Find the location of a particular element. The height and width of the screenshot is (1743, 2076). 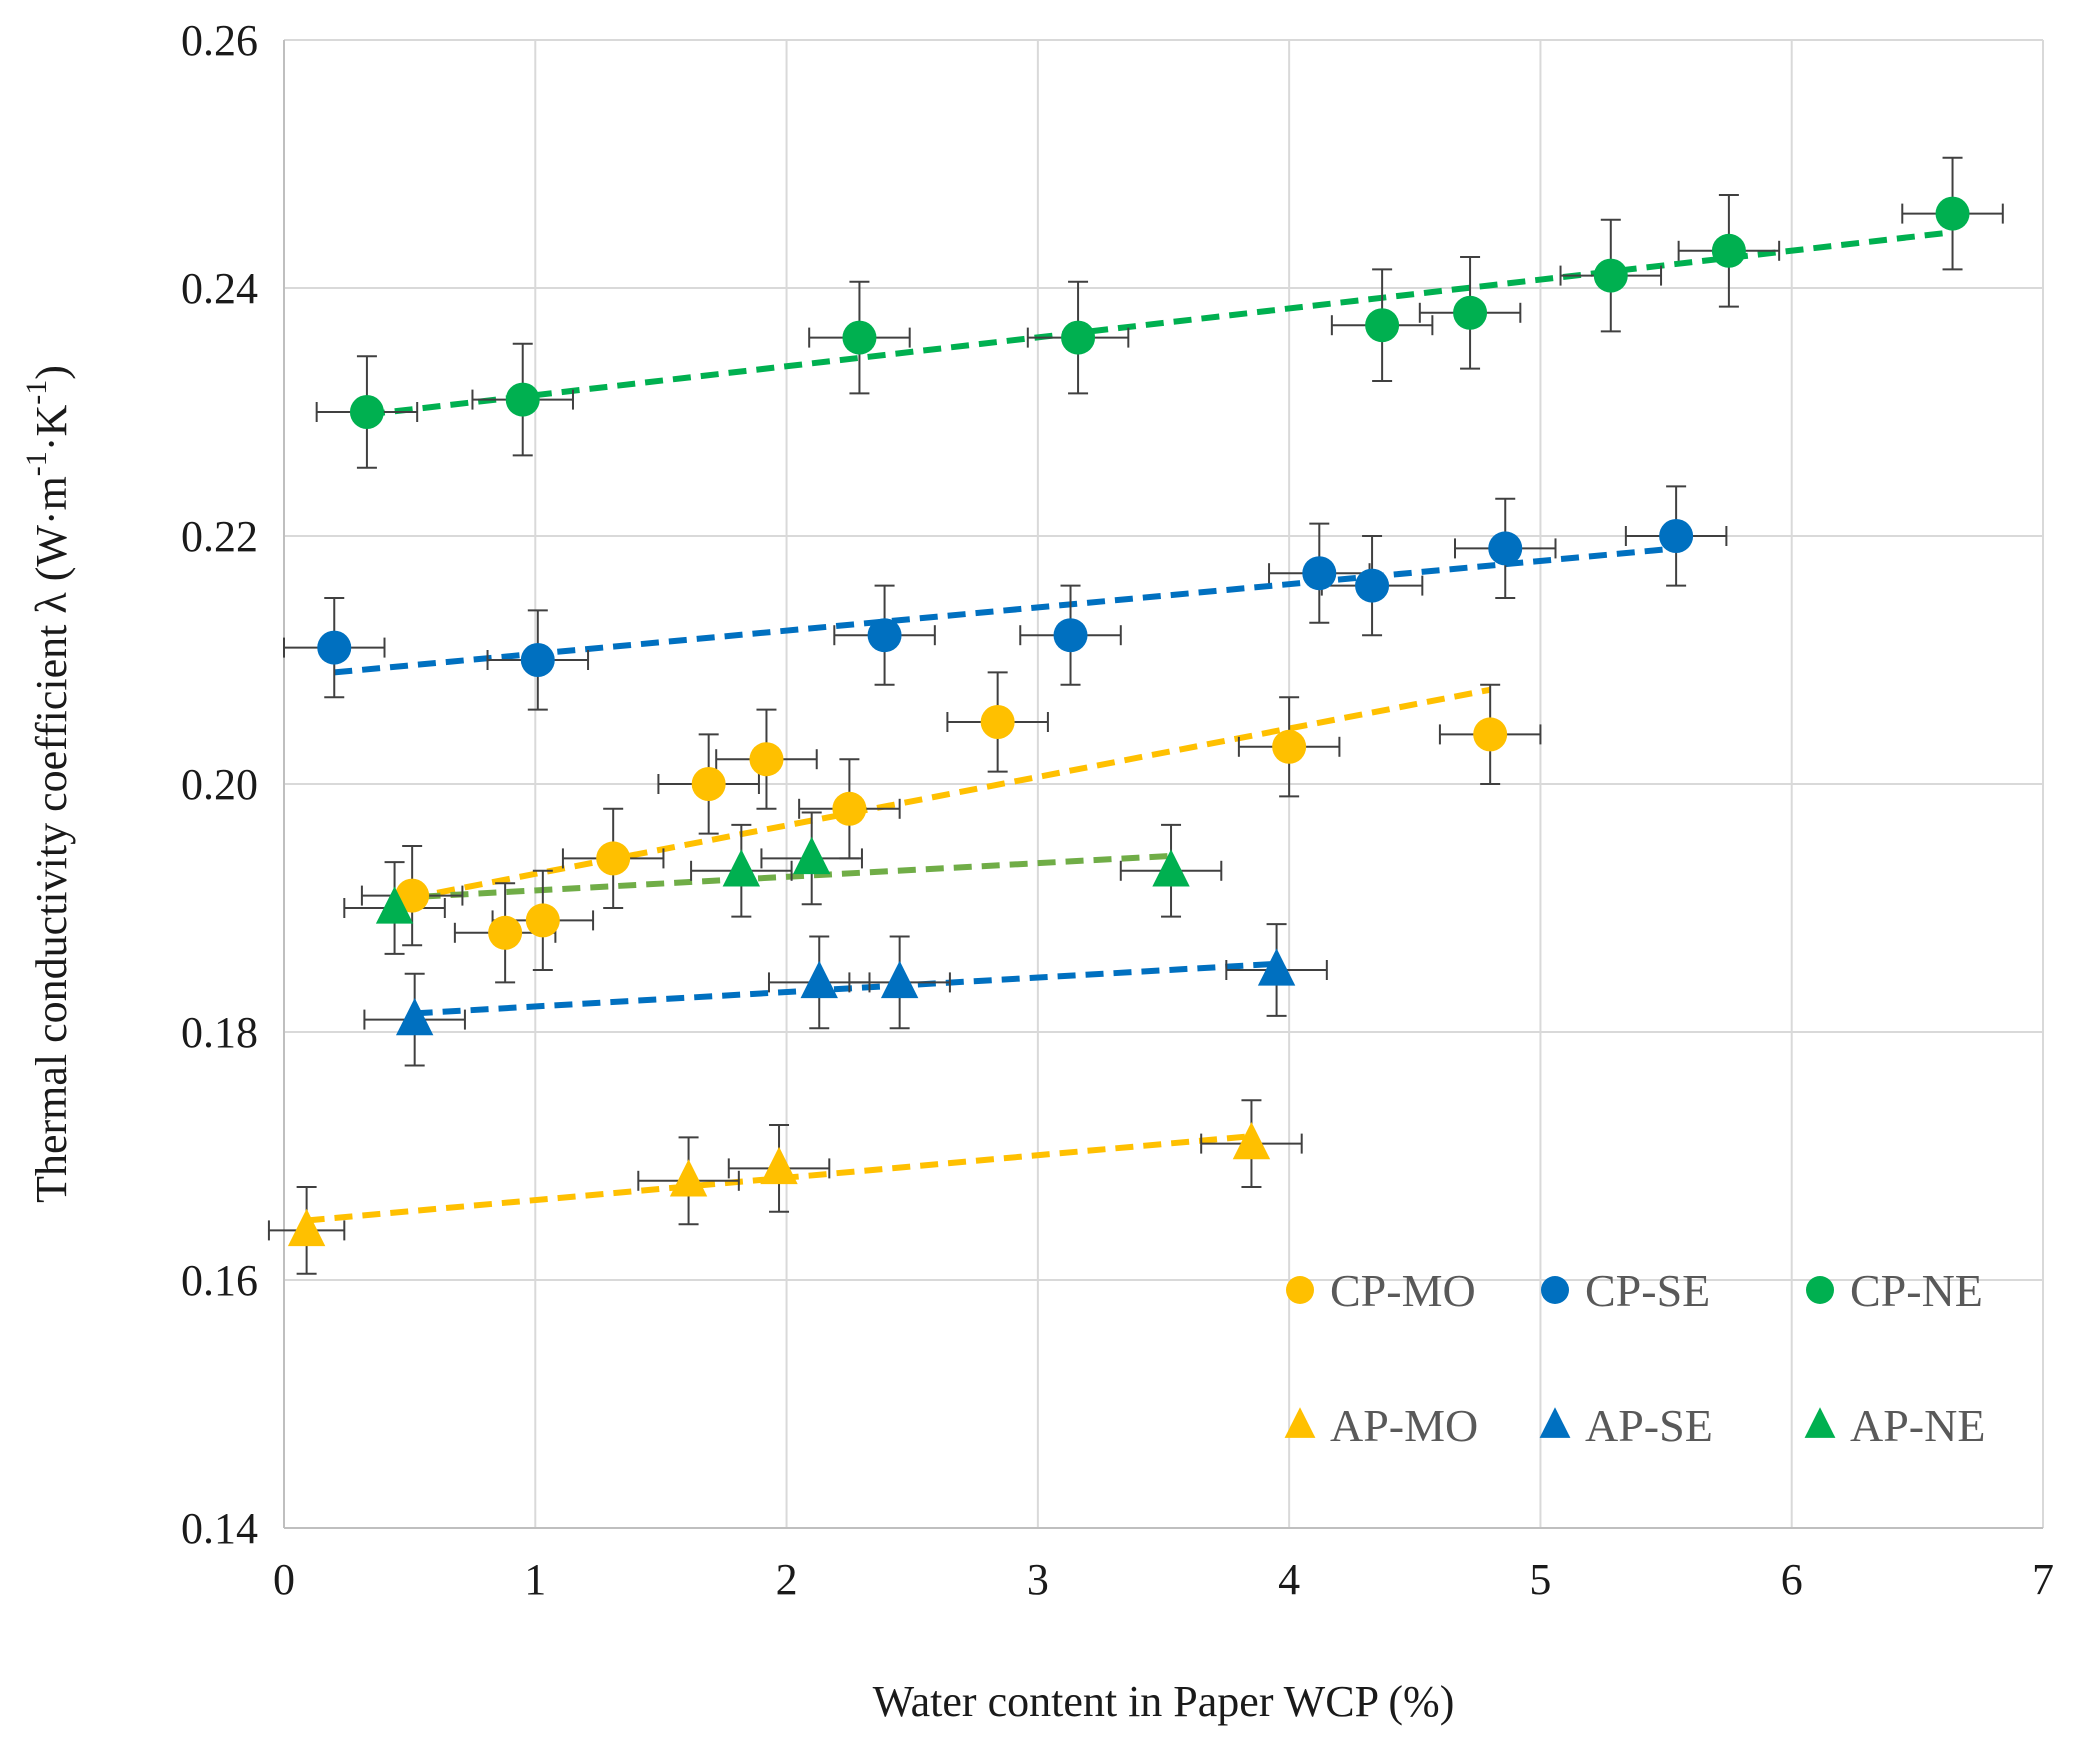

y-tick-label: 0.22 is located at coordinates (219, 536).